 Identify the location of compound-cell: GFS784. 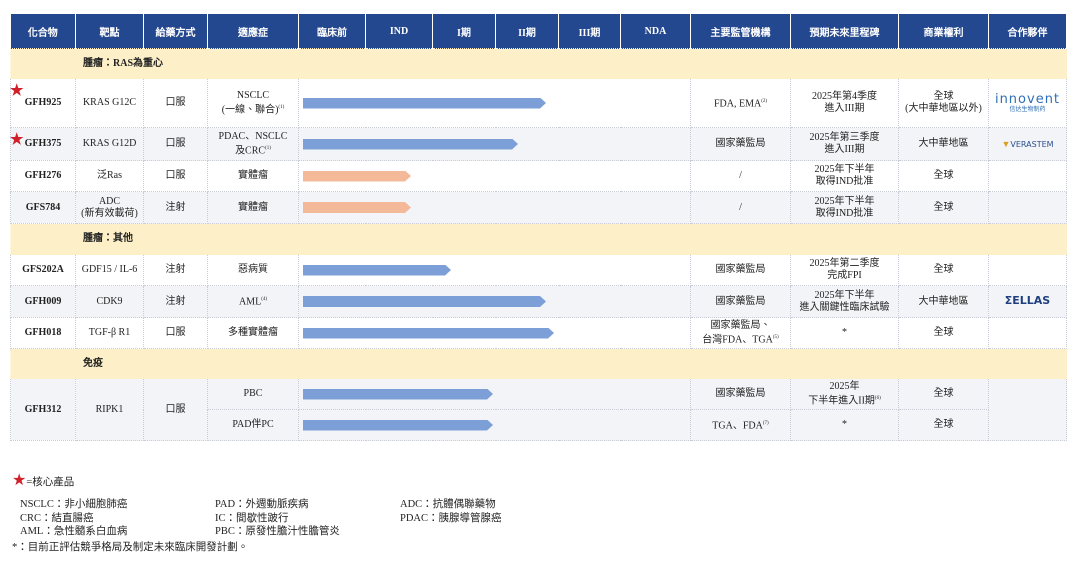
(43, 207).